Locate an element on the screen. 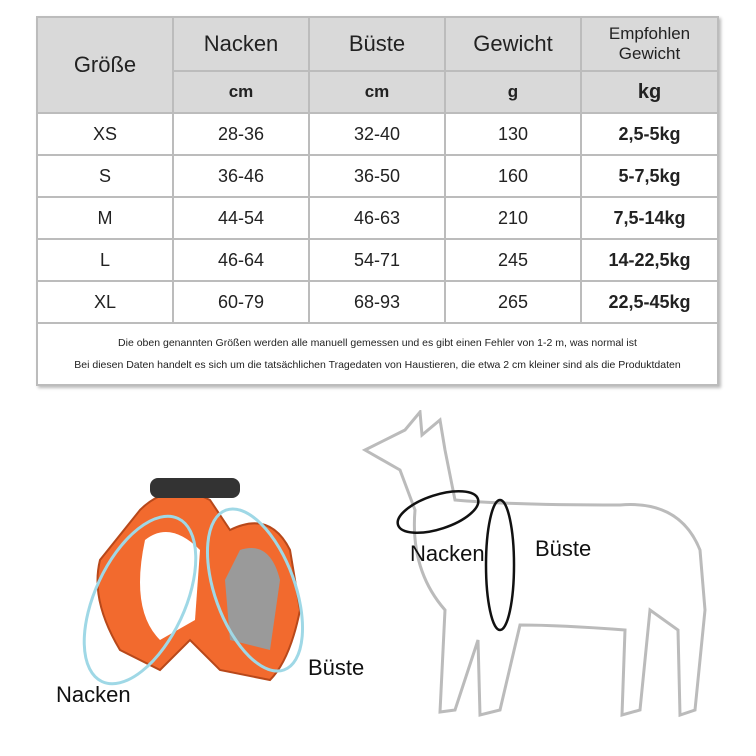  cell-recommended-weight: 7,5-14kg is located at coordinates (649, 218).